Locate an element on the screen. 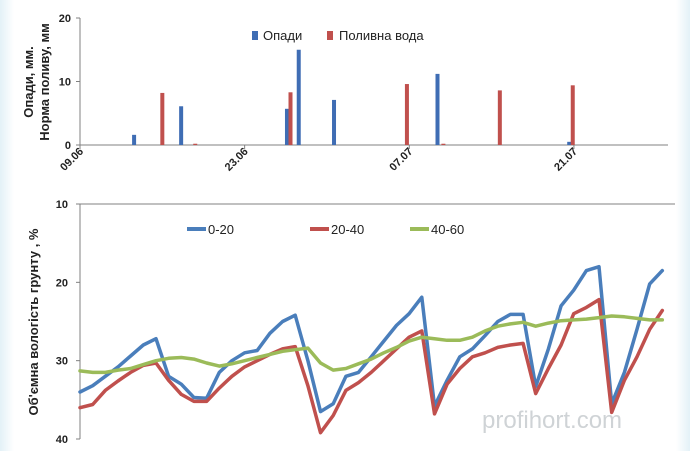 The height and width of the screenshot is (451, 690). bottom-y-tick-label: 10 is located at coordinates (62, 205).